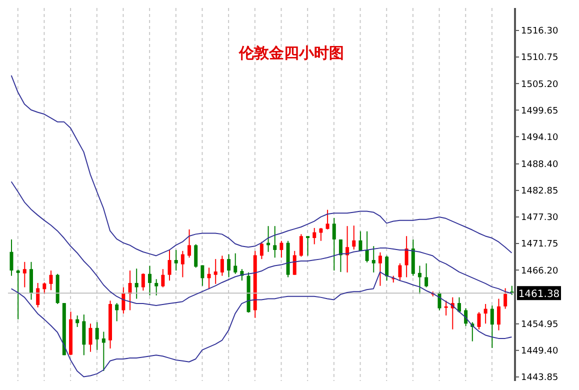 The height and width of the screenshot is (390, 579). What do you see at coordinates (539, 85) in the screenshot?
I see `y-tick-label: 1505.20` at bounding box center [539, 85].